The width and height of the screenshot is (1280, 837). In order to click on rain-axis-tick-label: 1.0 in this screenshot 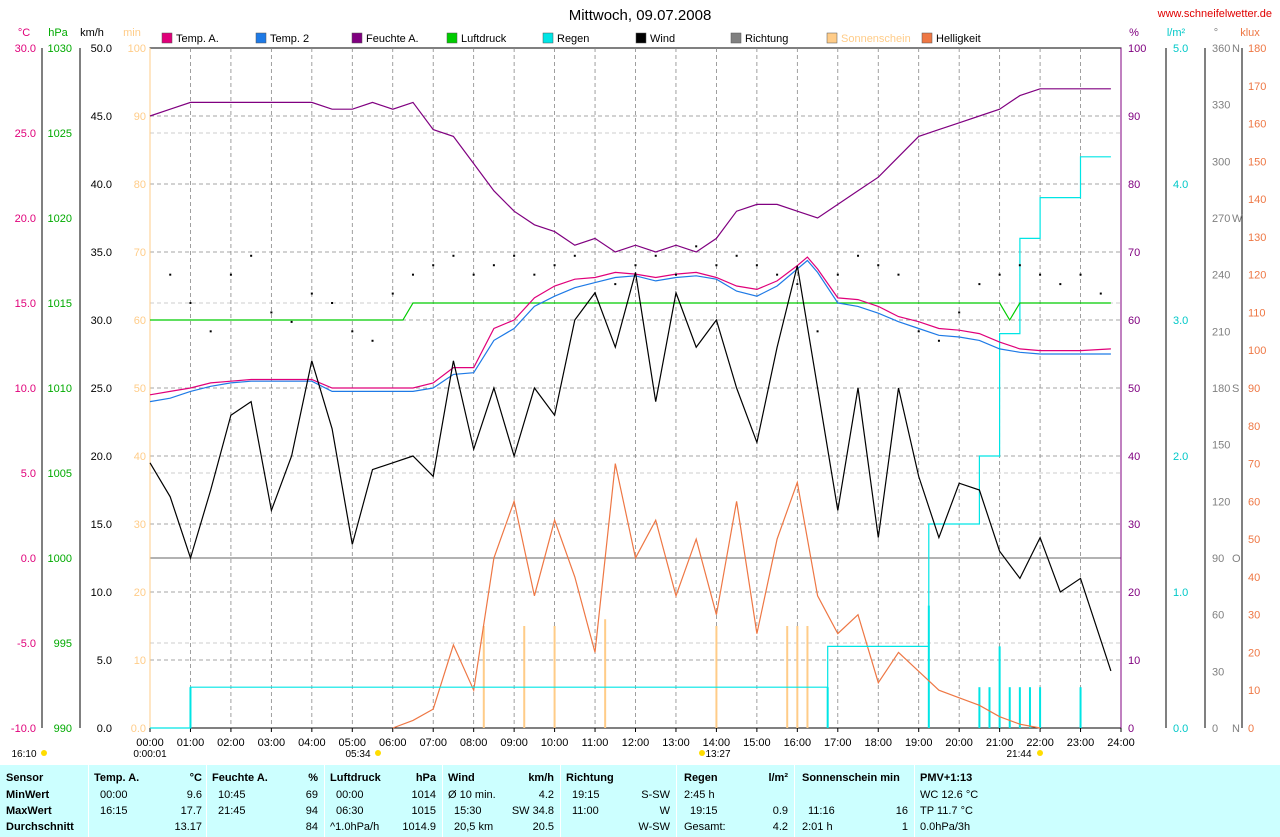, I will do `click(1180, 593)`.